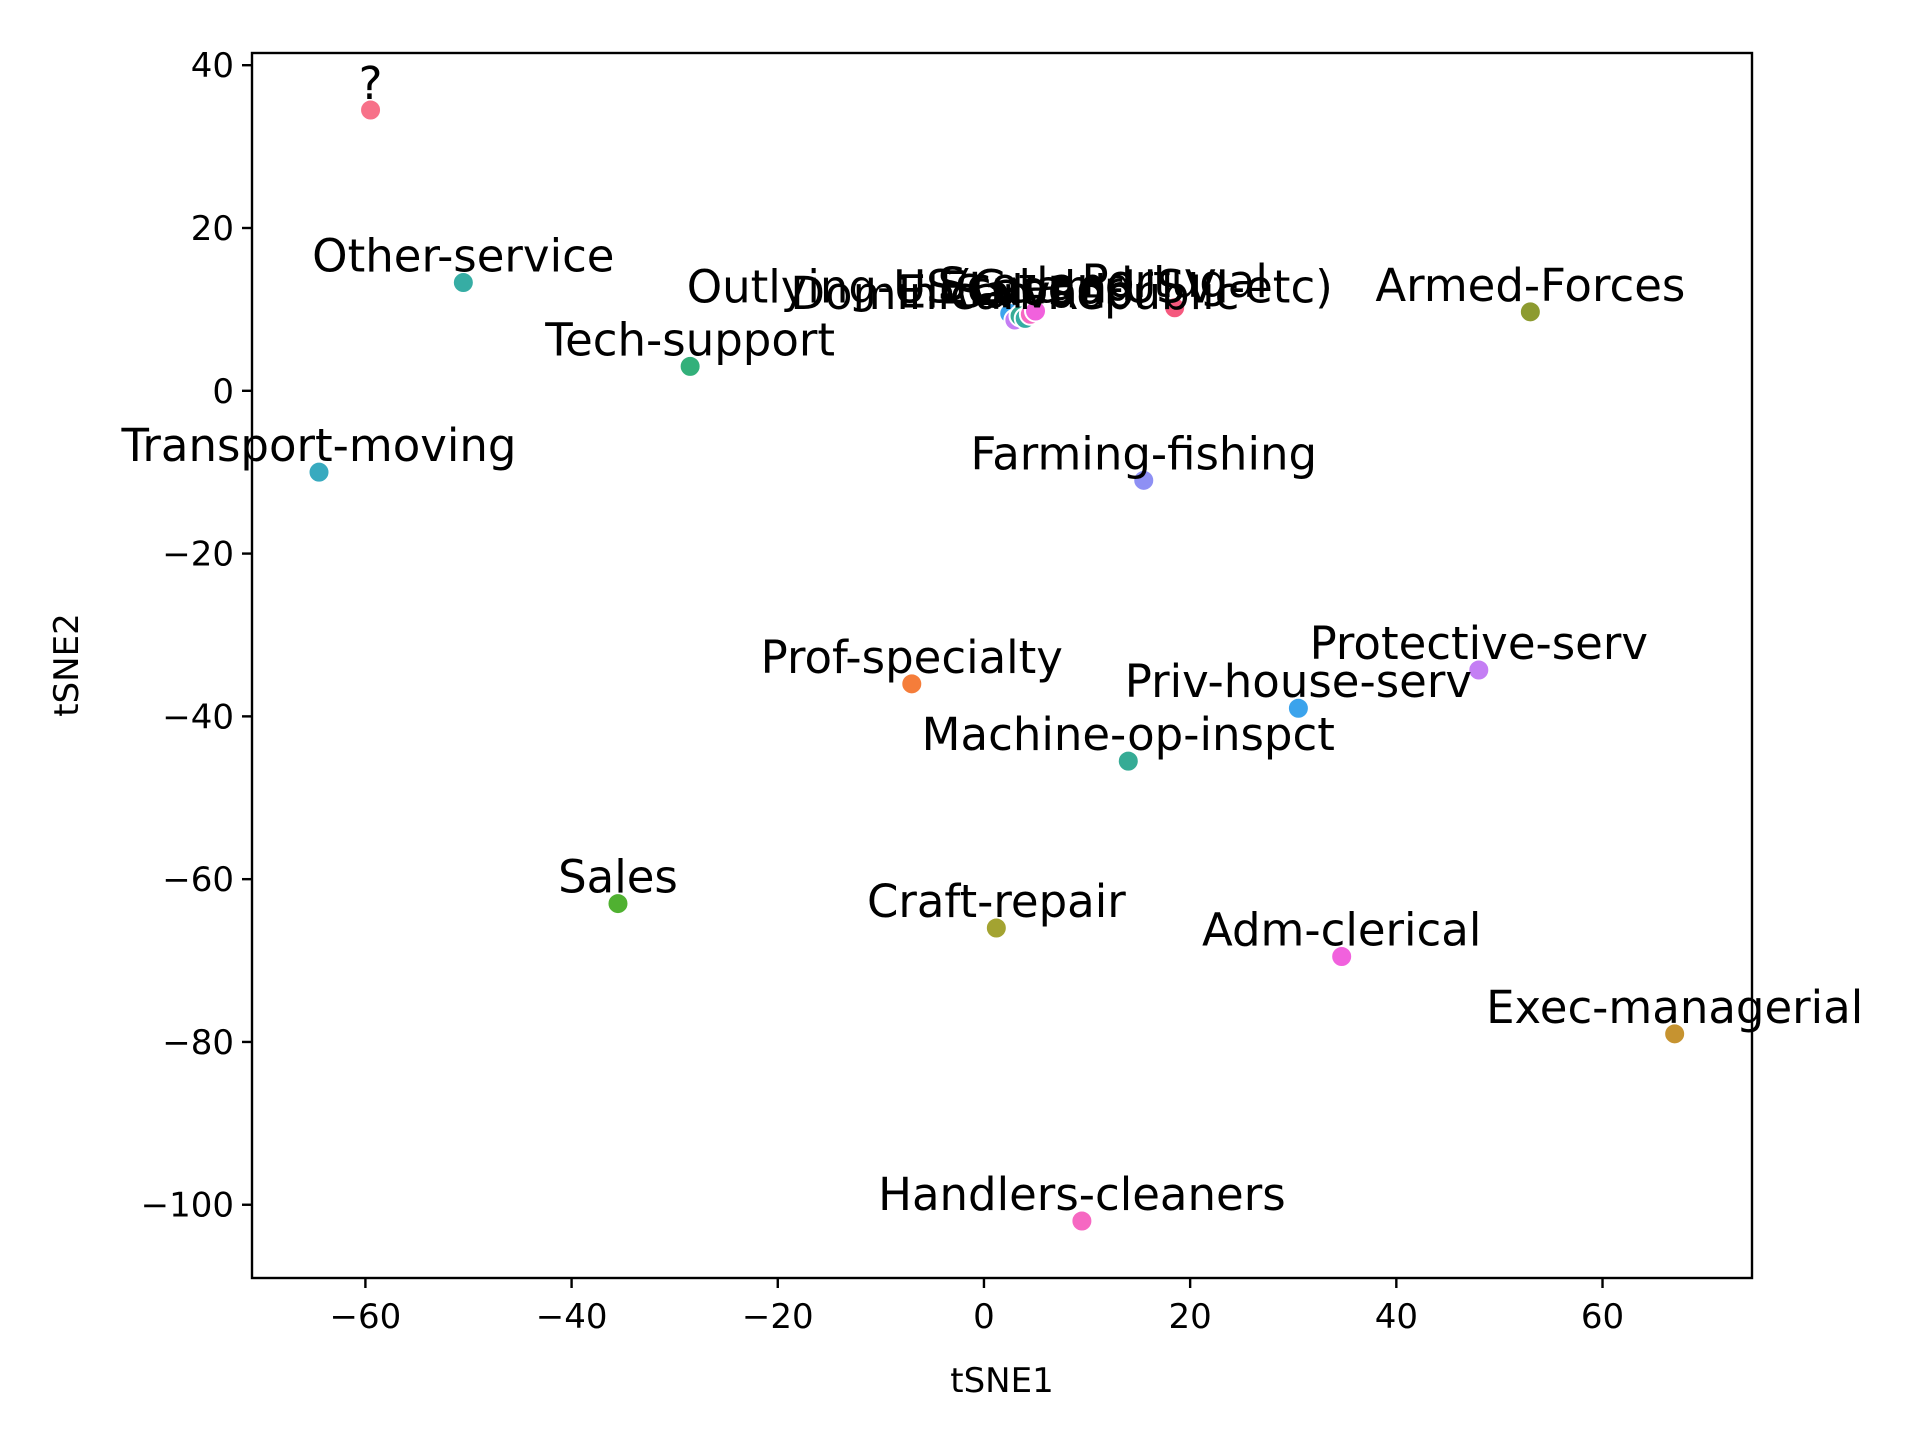  I want to click on y-tick-label: −80, so click(198, 1043).